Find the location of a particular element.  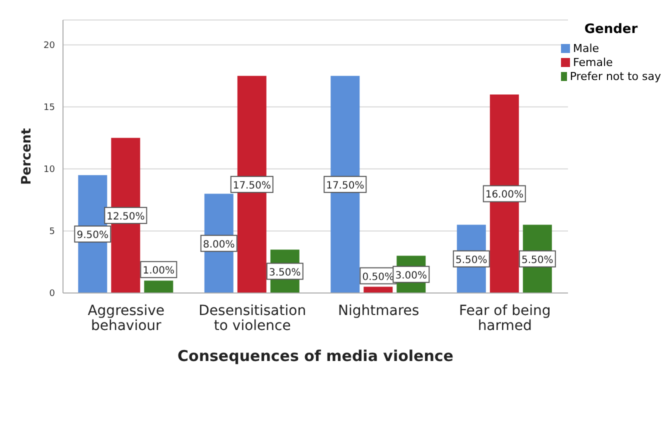

x-tick-label: Aggressive behaviour is located at coordinates (126, 318).